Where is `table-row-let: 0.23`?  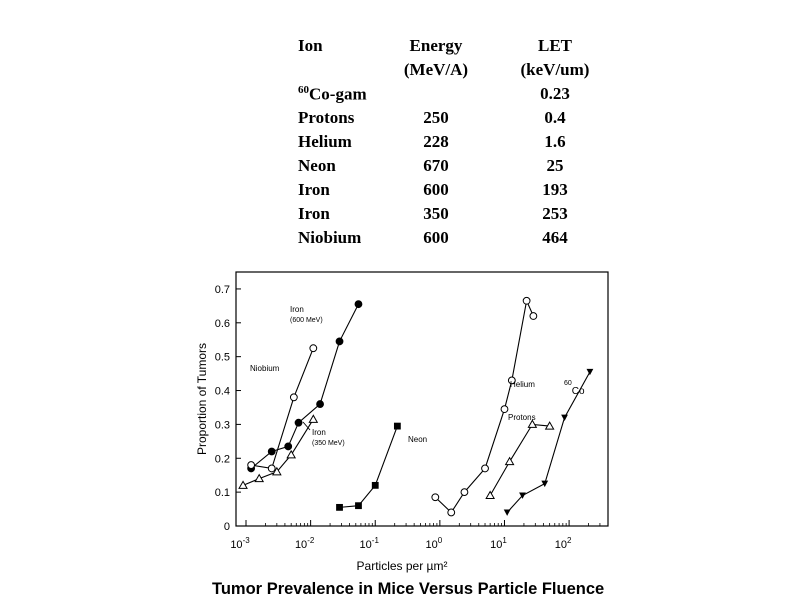
table-row-let: 0.23 is located at coordinates (555, 93).